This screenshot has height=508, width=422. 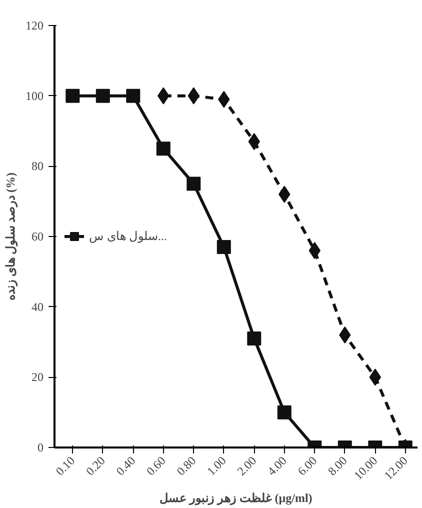 I want to click on y-tick-label: 40, so click(x=38, y=307).